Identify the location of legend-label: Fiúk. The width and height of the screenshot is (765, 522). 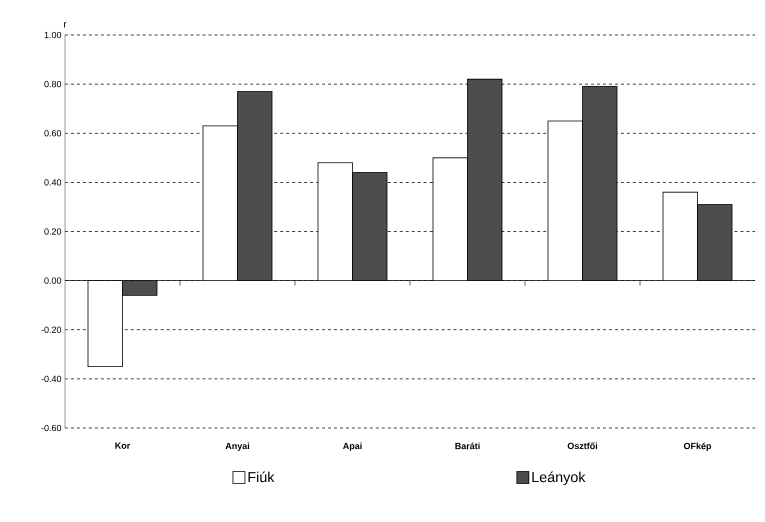
(261, 476).